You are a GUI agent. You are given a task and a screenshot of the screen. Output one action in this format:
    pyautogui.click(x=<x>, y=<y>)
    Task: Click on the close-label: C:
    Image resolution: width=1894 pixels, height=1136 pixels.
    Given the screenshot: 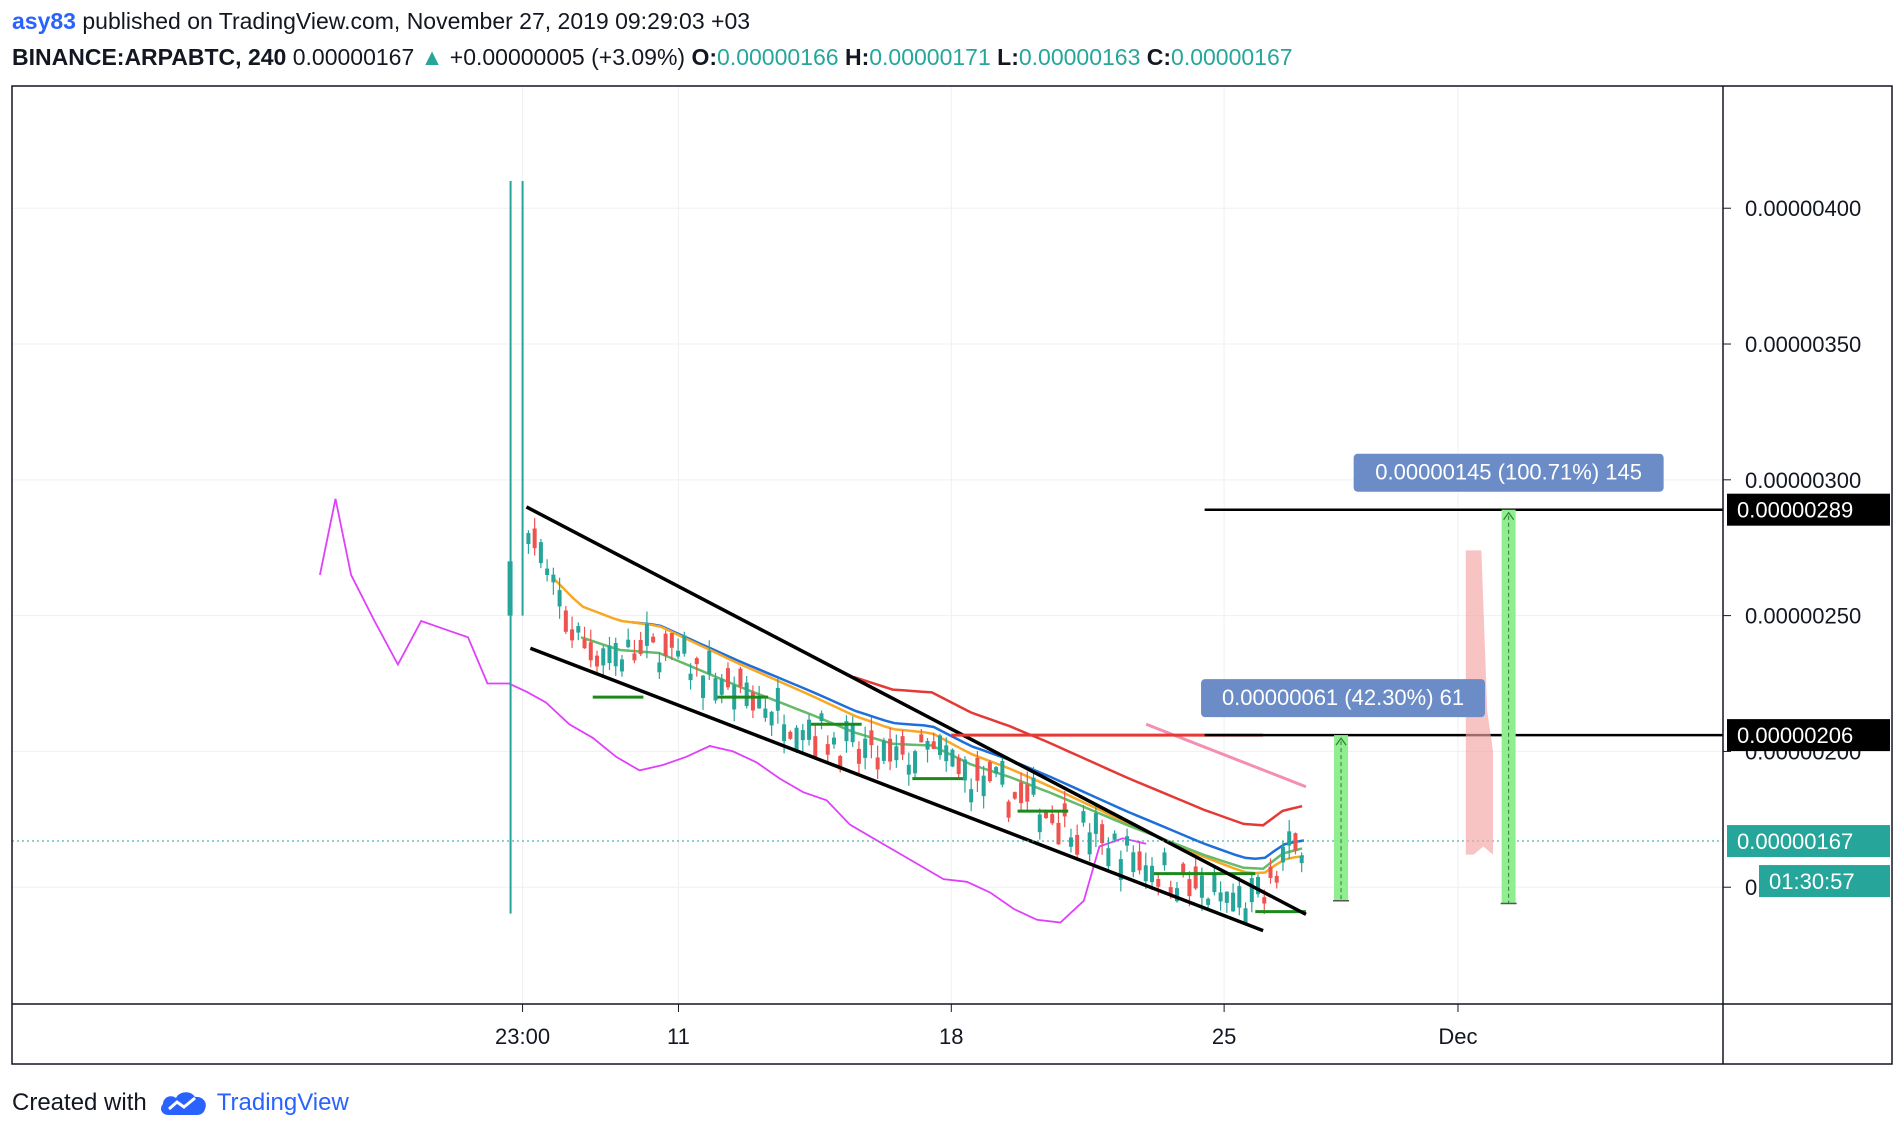 What is the action you would take?
    pyautogui.click(x=1159, y=57)
    